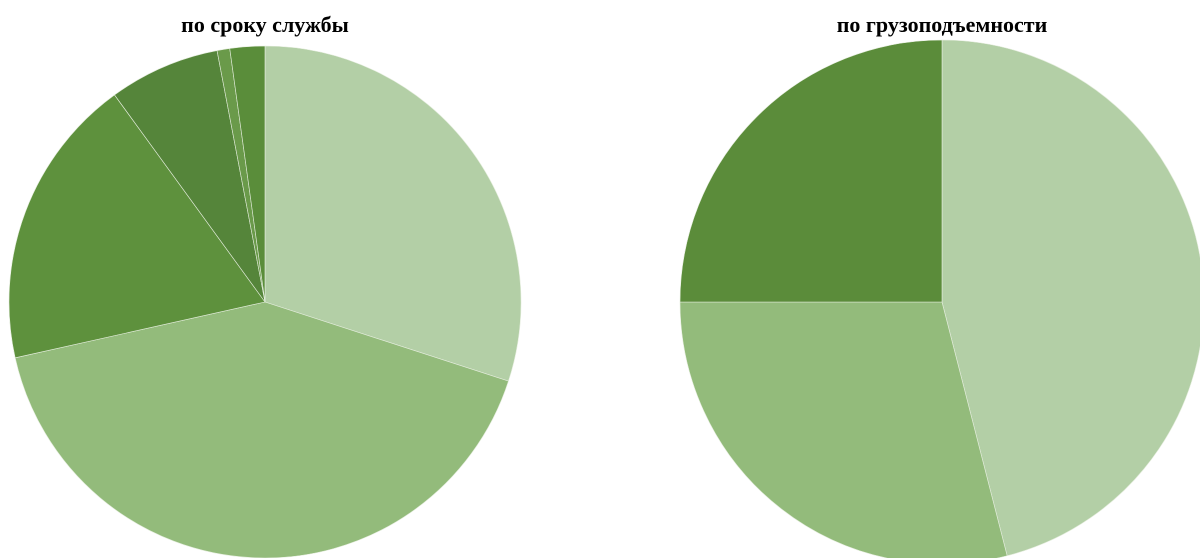 This screenshot has width=1200, height=558. What do you see at coordinates (942, 24) in the screenshot?
I see `chart-title-load-capacity: по грузоподъемности` at bounding box center [942, 24].